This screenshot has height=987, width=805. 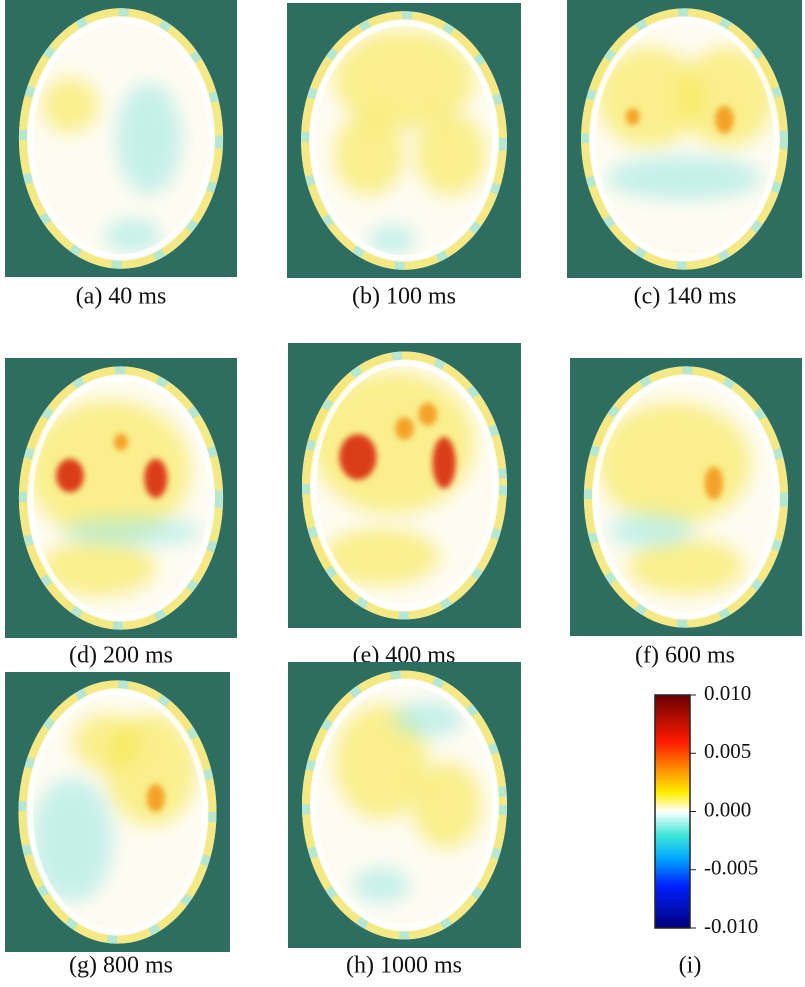 What do you see at coordinates (404, 966) in the screenshot?
I see `panel-caption: (h) 1000 ms` at bounding box center [404, 966].